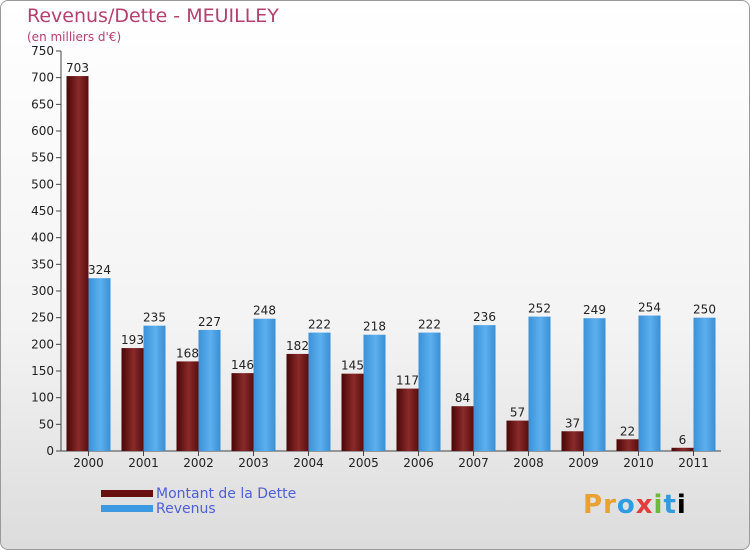 This screenshot has height=550, width=750. What do you see at coordinates (42, 318) in the screenshot?
I see `y-tick-label: 250` at bounding box center [42, 318].